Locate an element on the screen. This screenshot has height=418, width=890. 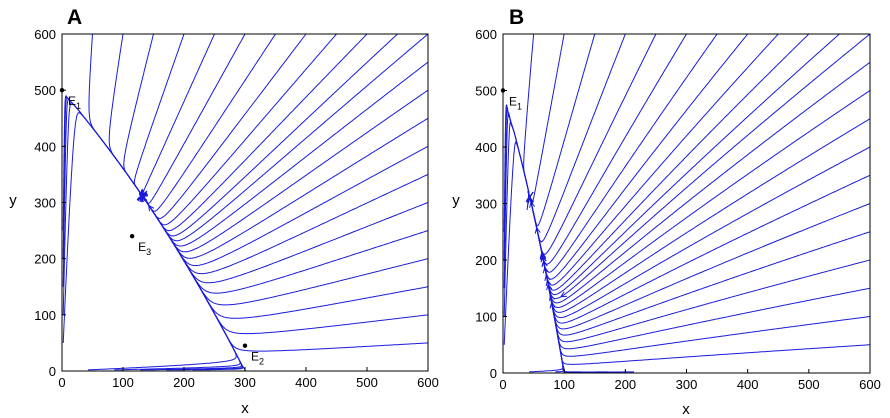
equilibrium-label: E1 is located at coordinates (515, 103).